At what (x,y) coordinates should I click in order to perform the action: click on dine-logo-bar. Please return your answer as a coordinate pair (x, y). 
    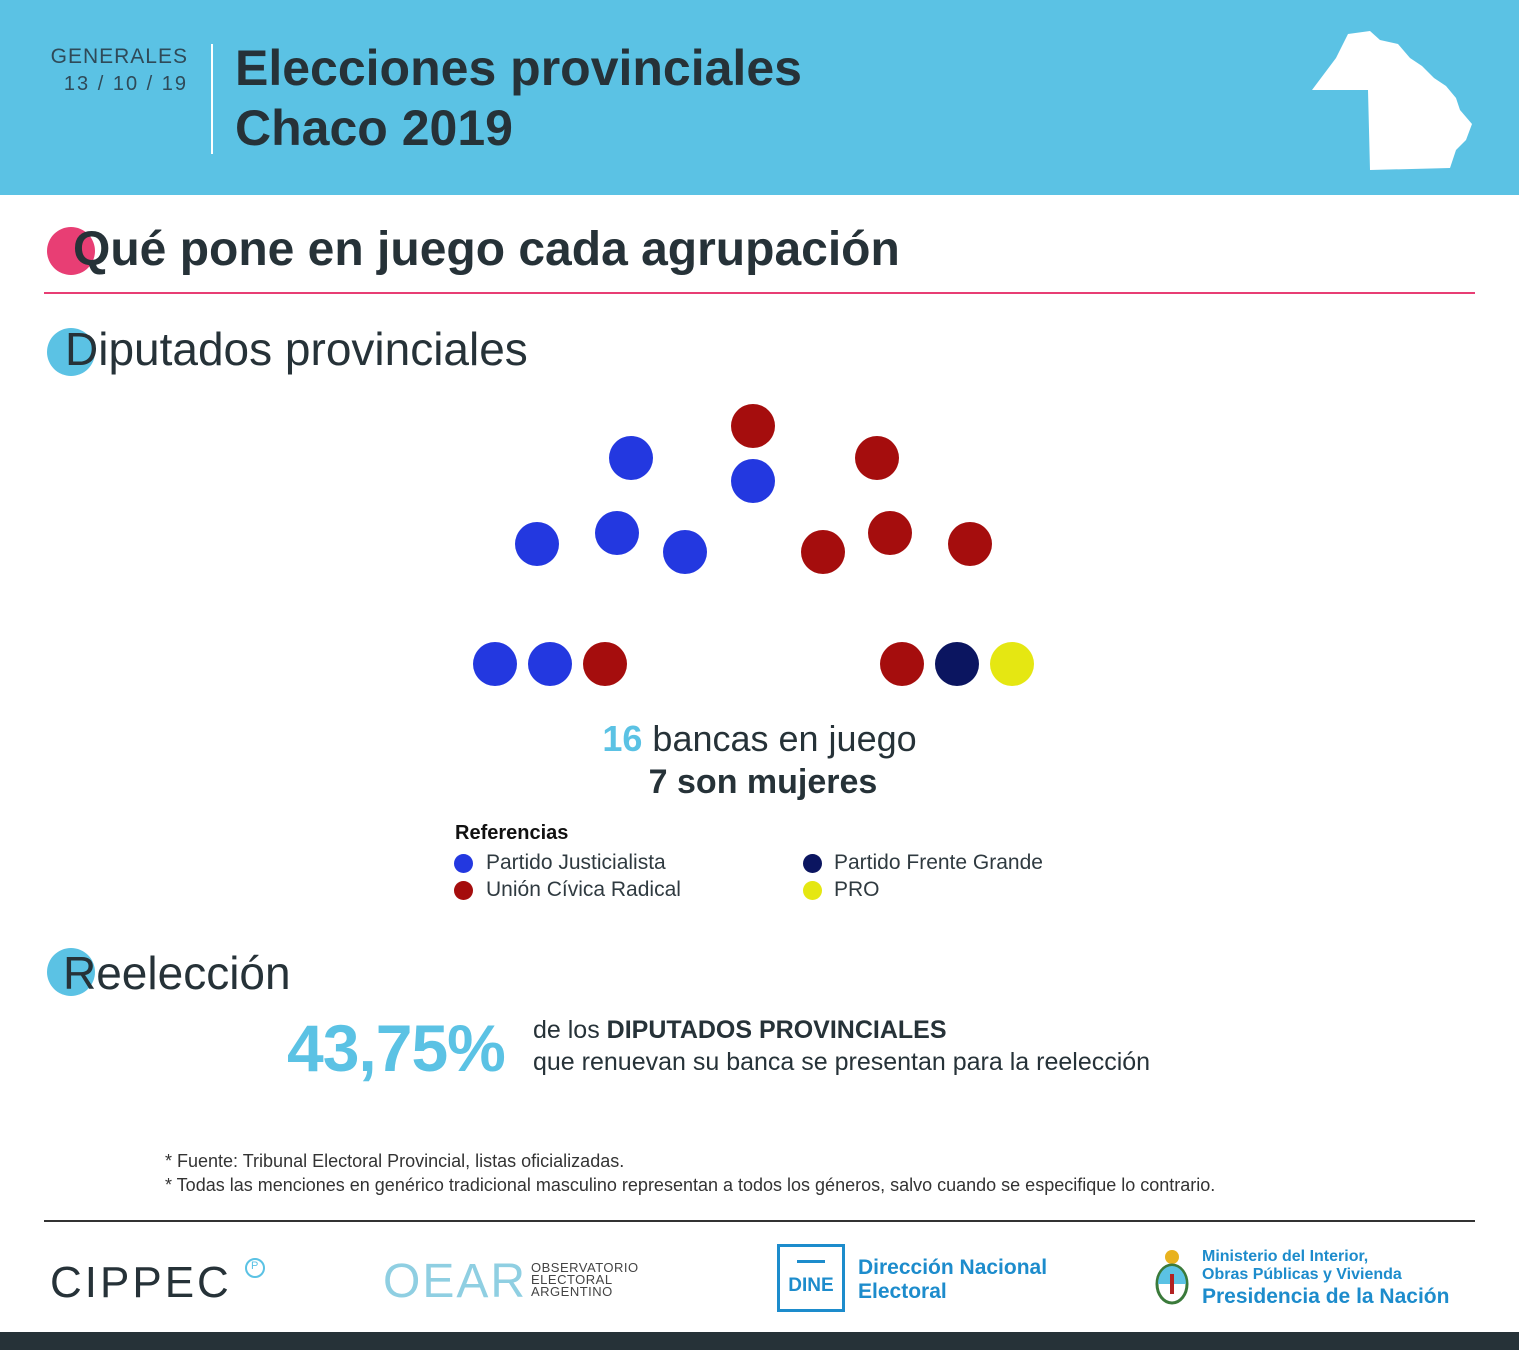
    Looking at the image, I should click on (811, 1261).